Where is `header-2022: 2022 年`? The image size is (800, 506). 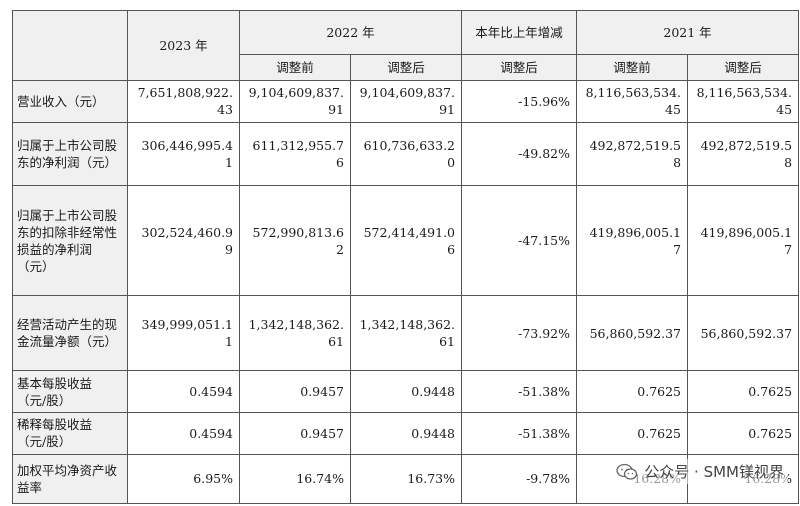 header-2022: 2022 年 is located at coordinates (350, 32).